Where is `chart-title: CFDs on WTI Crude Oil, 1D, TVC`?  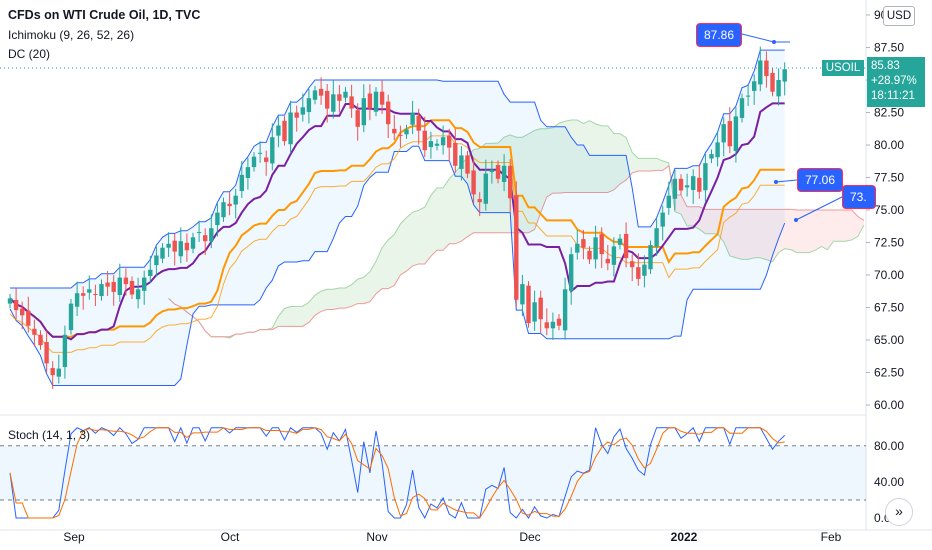 chart-title: CFDs on WTI Crude Oil, 1D, TVC is located at coordinates (104, 15).